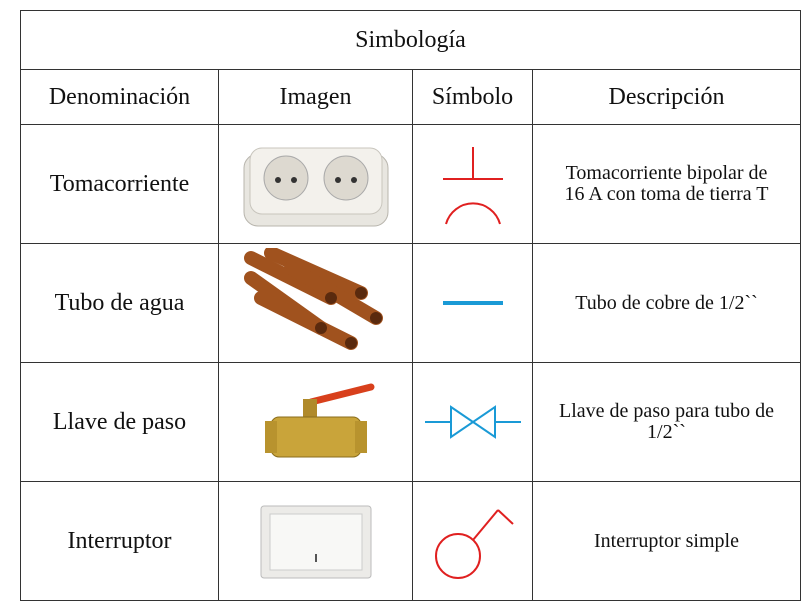  I want to click on valve-symbol, so click(472, 422).